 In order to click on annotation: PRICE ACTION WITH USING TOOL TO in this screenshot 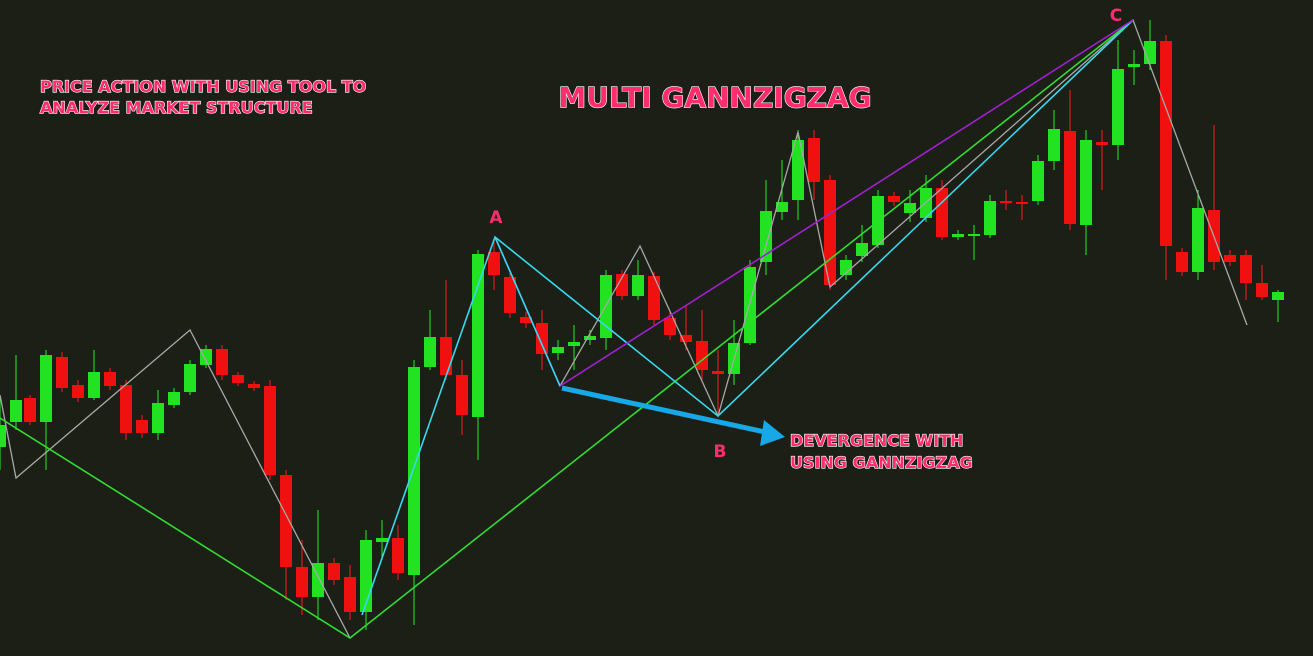, I will do `click(203, 86)`.